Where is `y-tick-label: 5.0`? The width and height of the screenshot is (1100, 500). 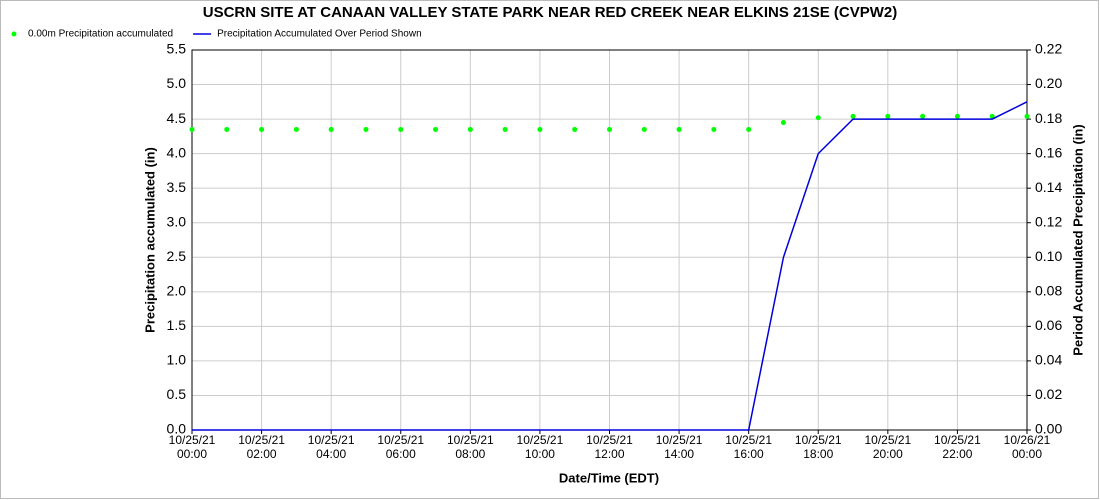
y-tick-label: 5.0 is located at coordinates (177, 83).